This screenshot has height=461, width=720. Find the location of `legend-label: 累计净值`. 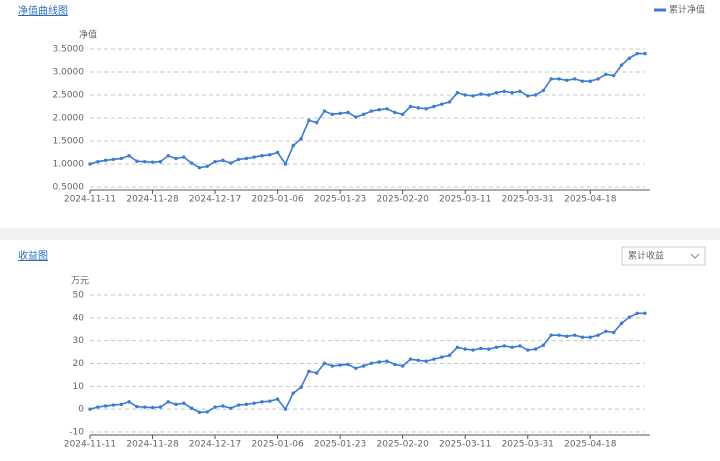

legend-label: 累计净值 is located at coordinates (687, 10).